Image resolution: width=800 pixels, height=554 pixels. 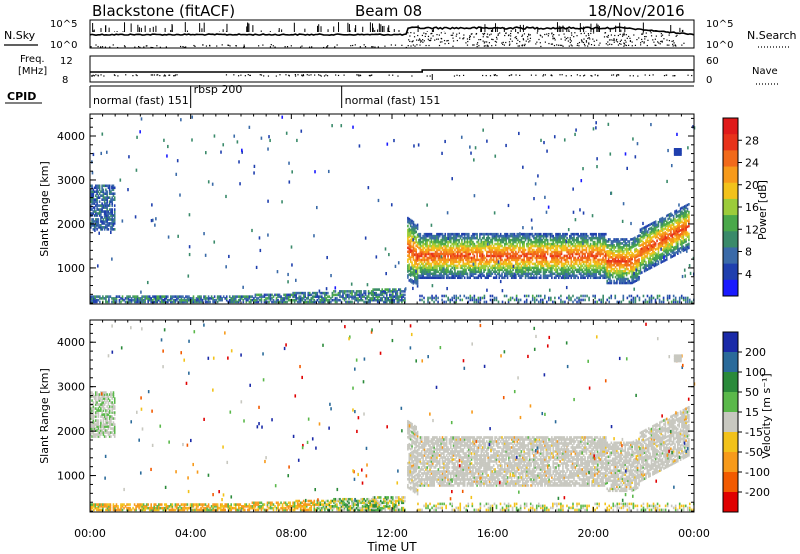 What do you see at coordinates (141, 100) in the screenshot?
I see `cpid-segment-label: normal (fast) 151` at bounding box center [141, 100].